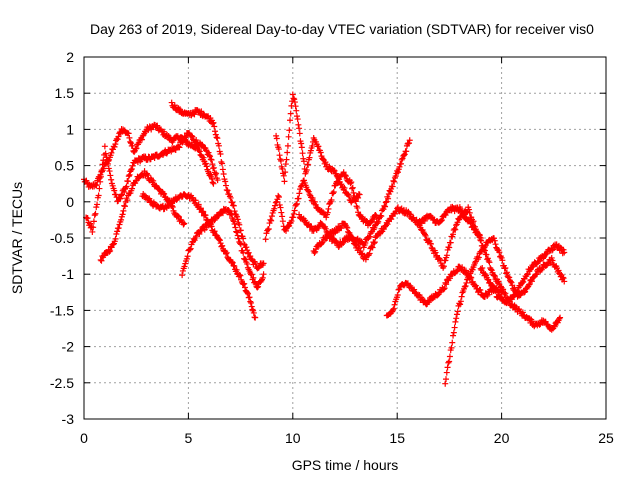  What do you see at coordinates (606, 438) in the screenshot?
I see `x-tick-label: 25` at bounding box center [606, 438].